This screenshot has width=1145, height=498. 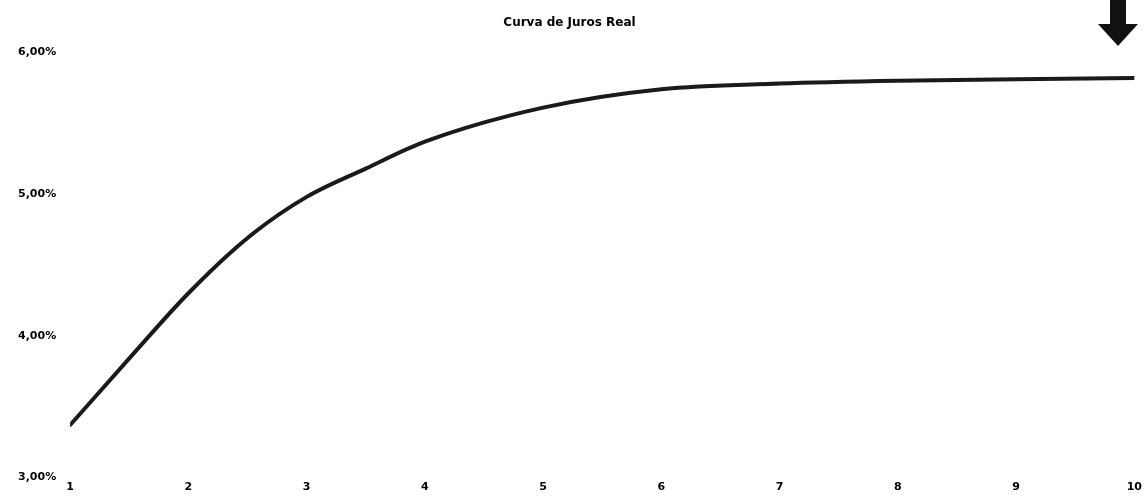 What do you see at coordinates (898, 486) in the screenshot?
I see `x-tick-label: 8` at bounding box center [898, 486].